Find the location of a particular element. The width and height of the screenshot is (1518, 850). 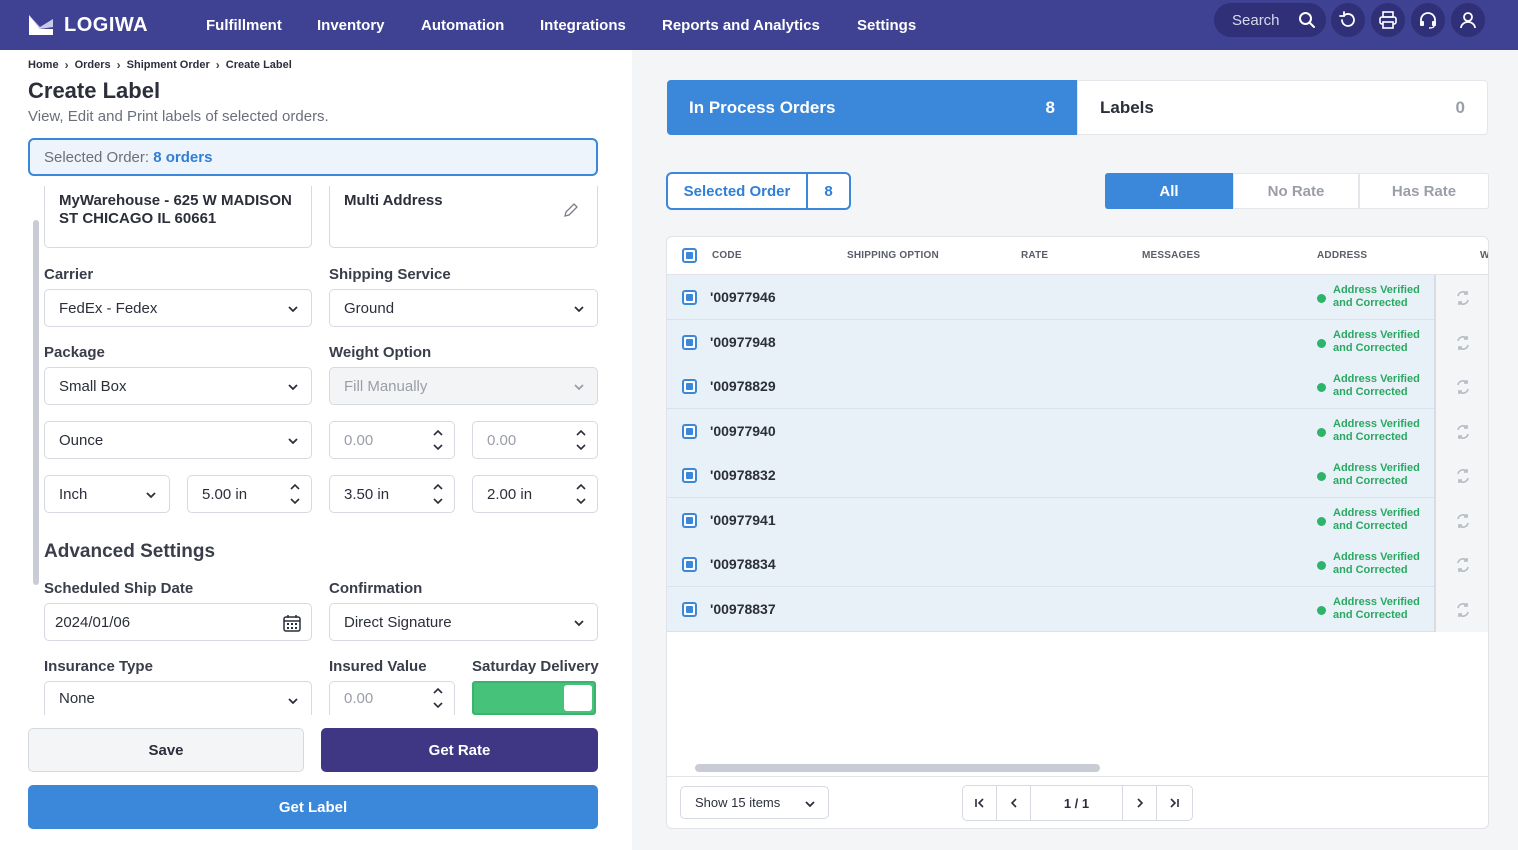

filter-no-rate: No Rate is located at coordinates (1296, 191).